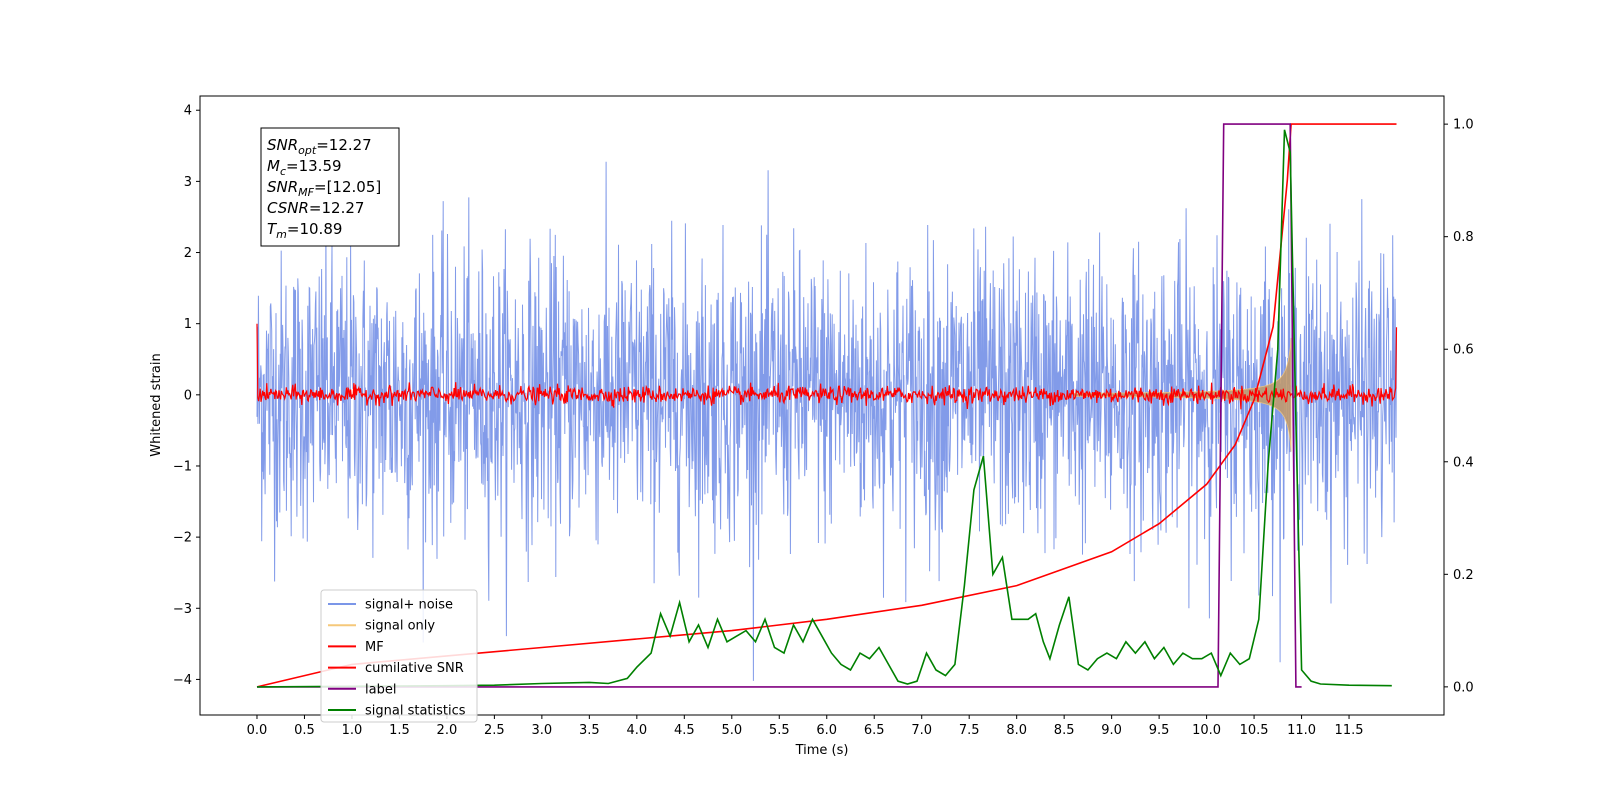 This screenshot has width=1600, height=800. Describe the element at coordinates (1159, 730) in the screenshot. I see `x-tick-label: 9.5` at that location.